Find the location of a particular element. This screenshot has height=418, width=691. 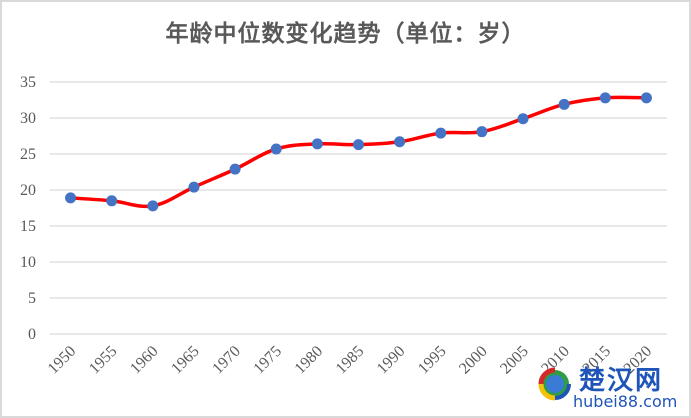

x-tick-label: 1975 is located at coordinates (267, 360).